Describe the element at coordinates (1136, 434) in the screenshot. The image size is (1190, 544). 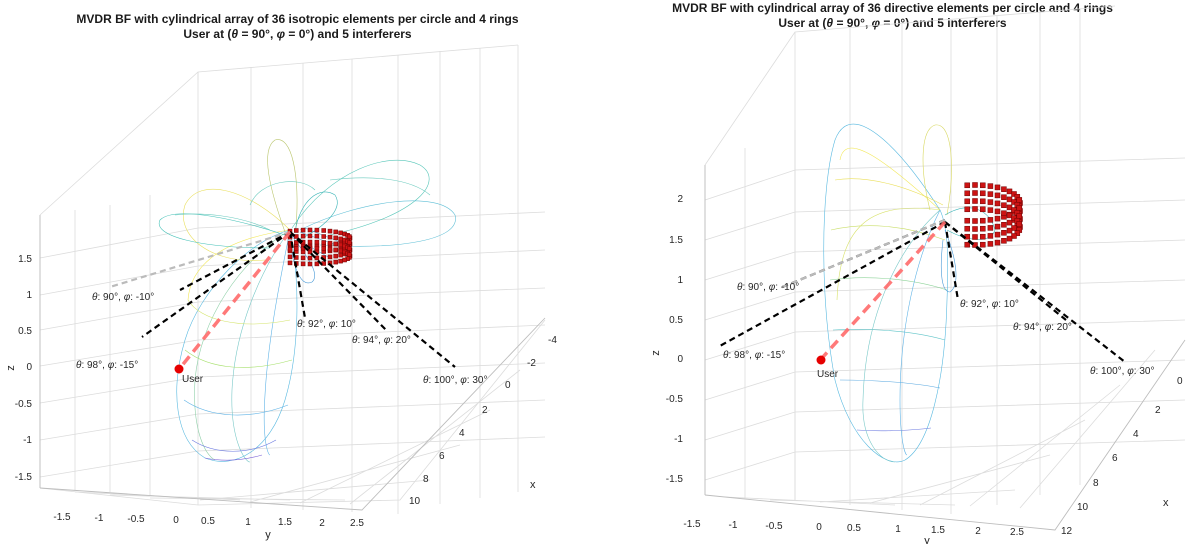
I see `x-tick: 4` at that location.